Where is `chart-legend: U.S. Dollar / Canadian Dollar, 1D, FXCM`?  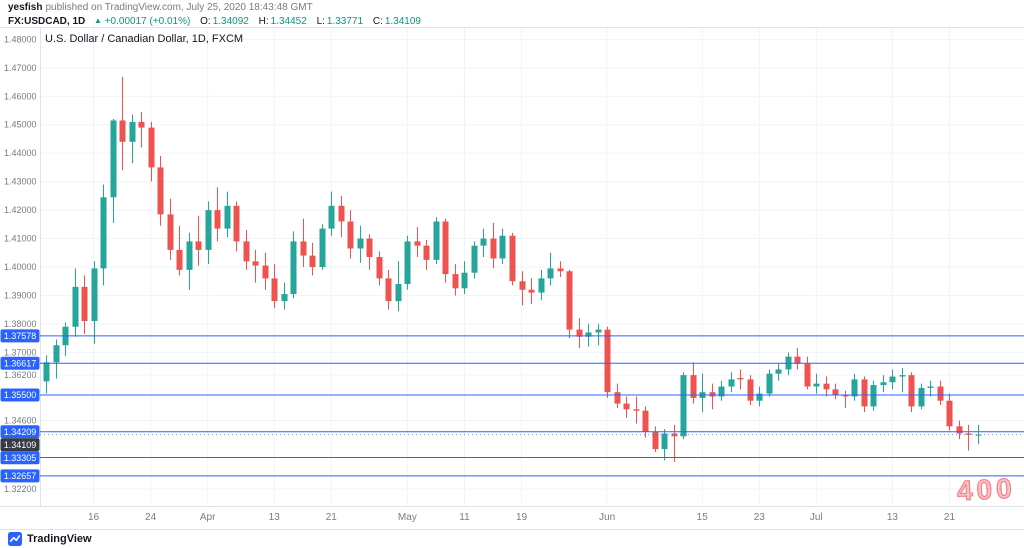
chart-legend: U.S. Dollar / Canadian Dollar, 1D, FXCM is located at coordinates (144, 39).